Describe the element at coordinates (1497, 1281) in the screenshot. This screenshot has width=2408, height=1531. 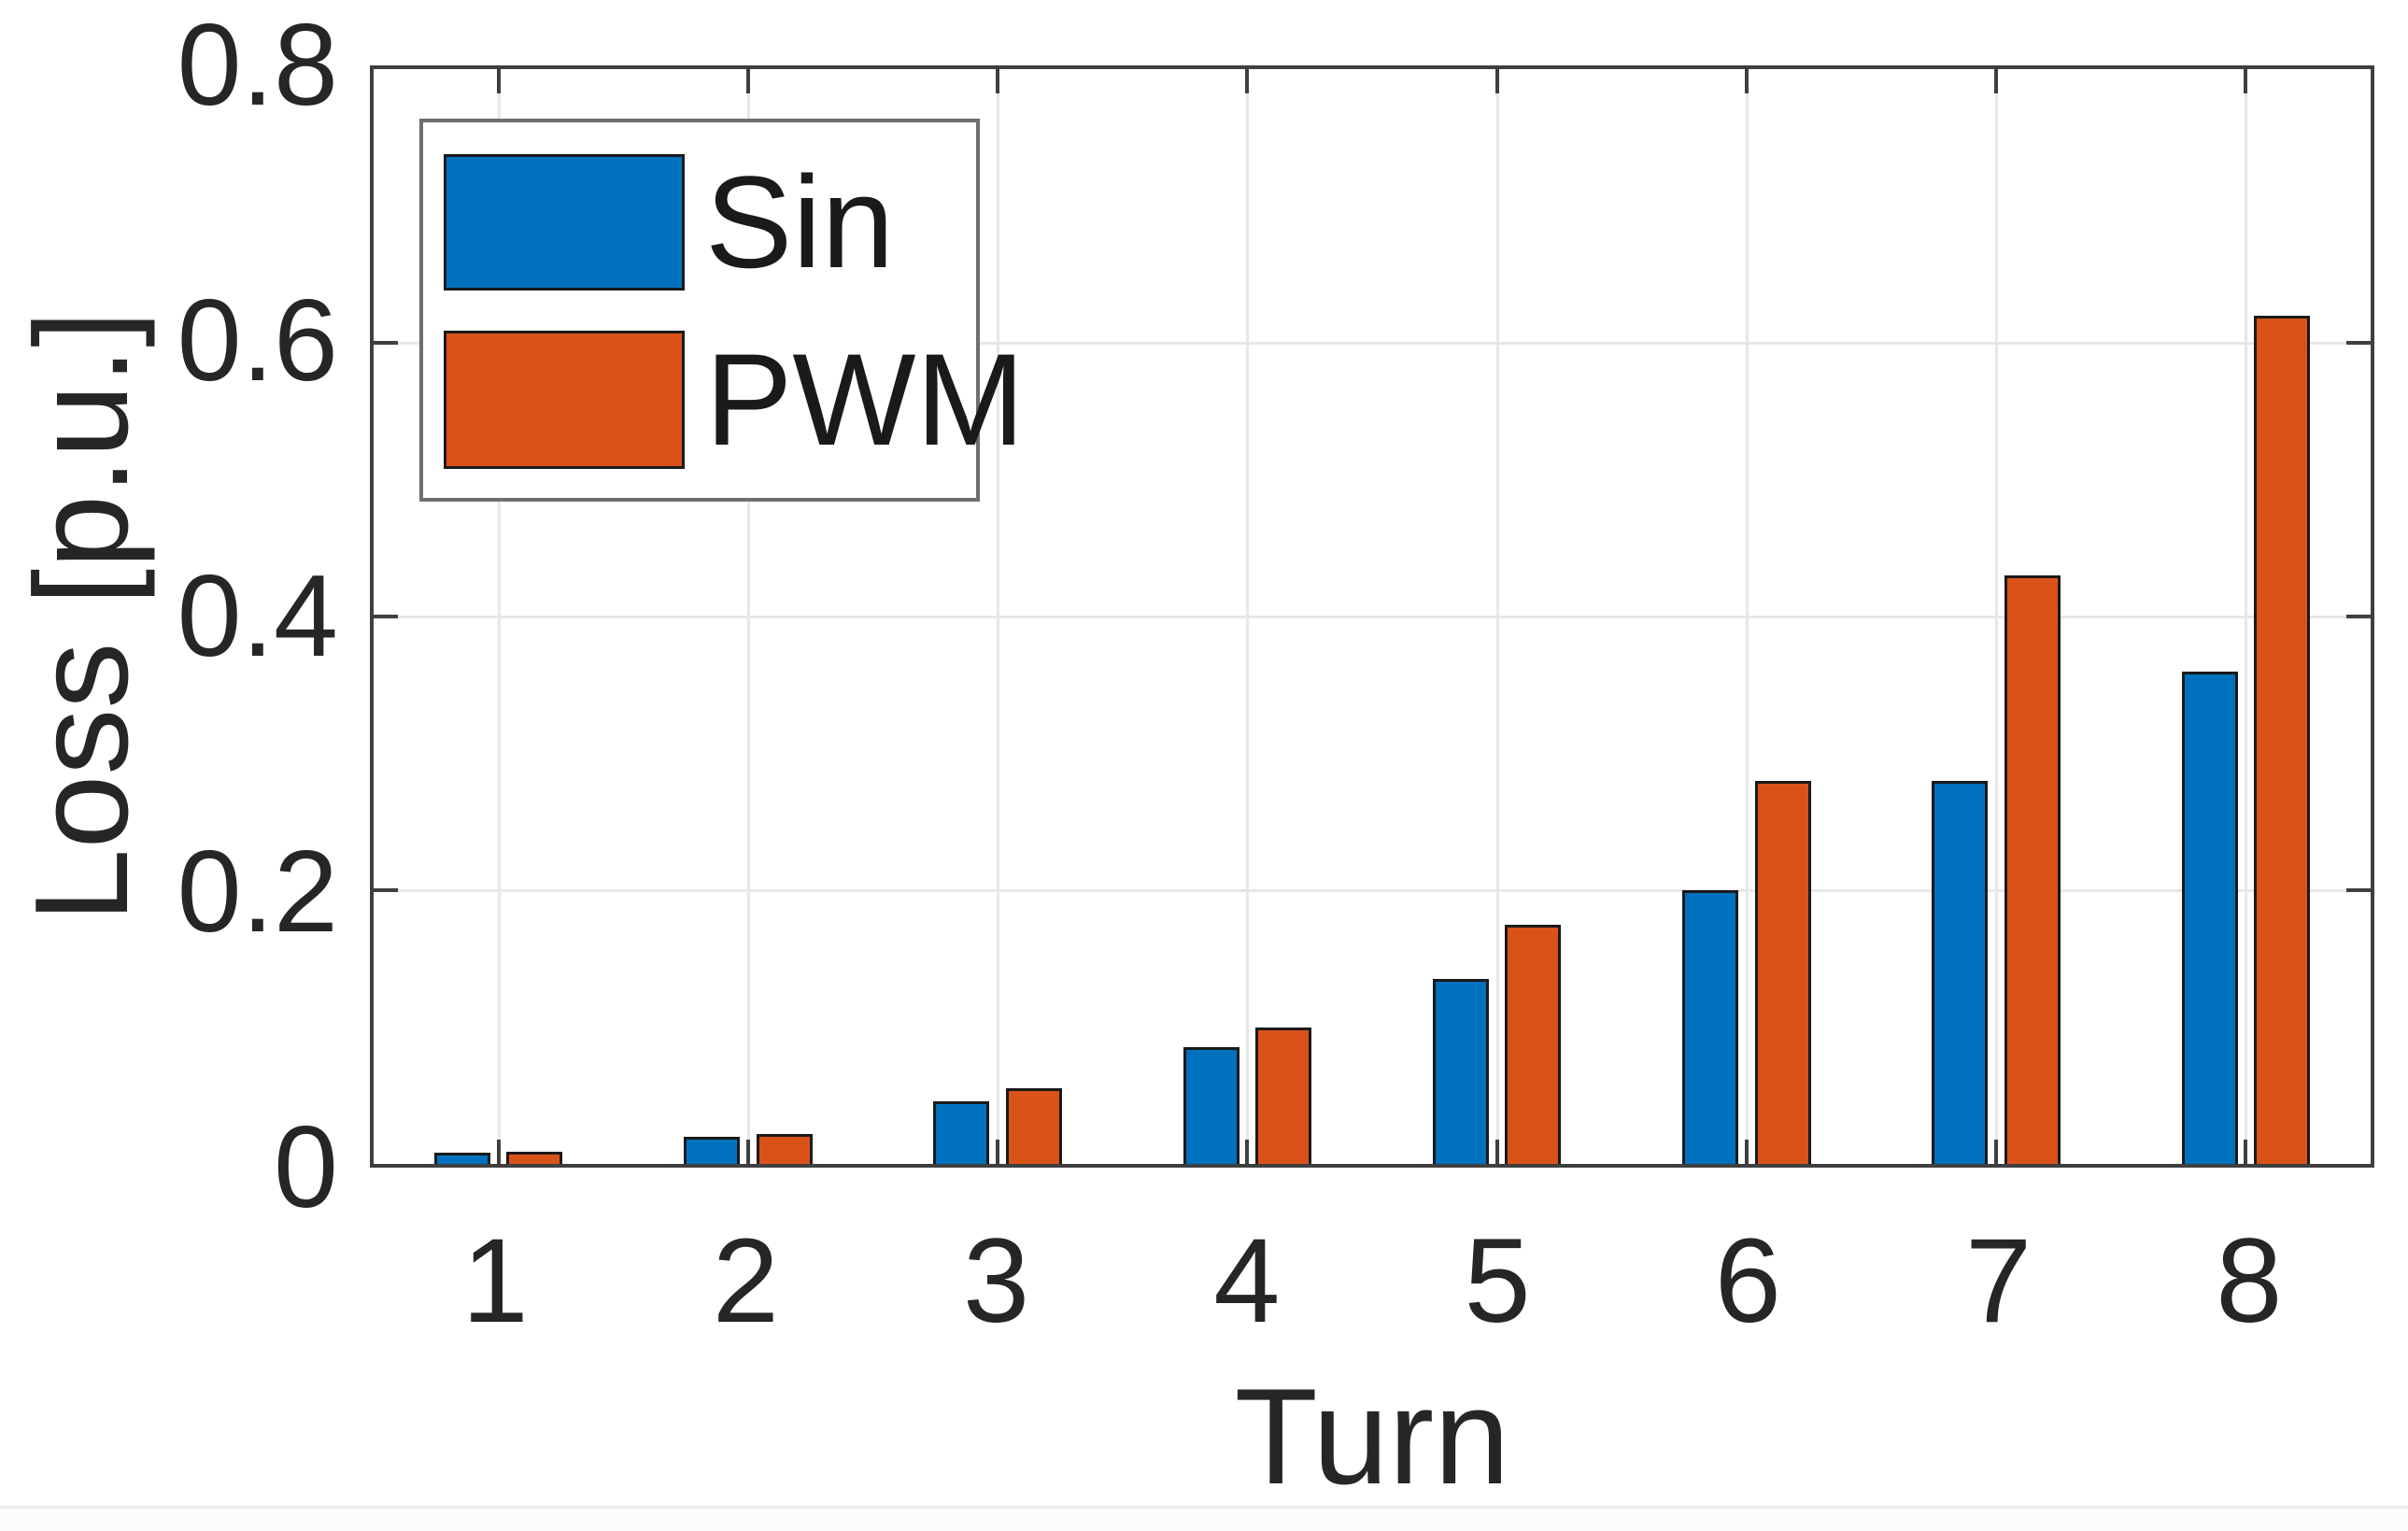
I see `x-tick-label-5: 5` at that location.